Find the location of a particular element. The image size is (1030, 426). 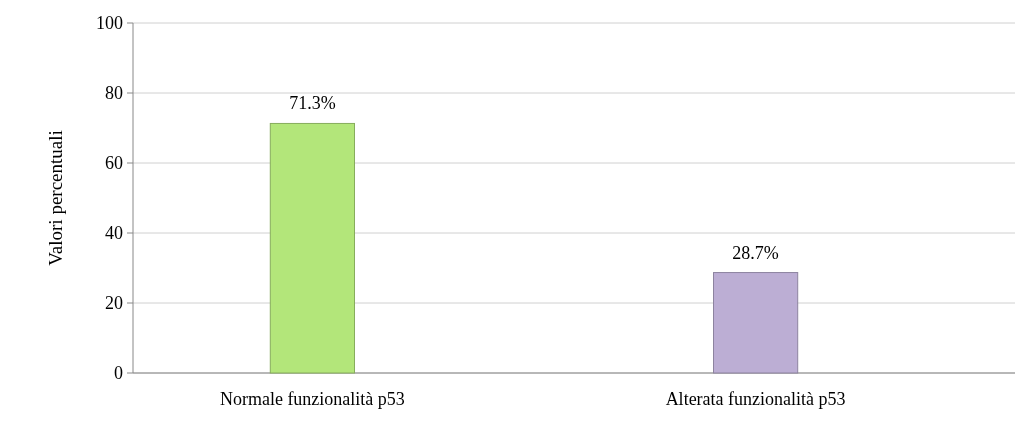

y-tick-label: 20 is located at coordinates (114, 303).